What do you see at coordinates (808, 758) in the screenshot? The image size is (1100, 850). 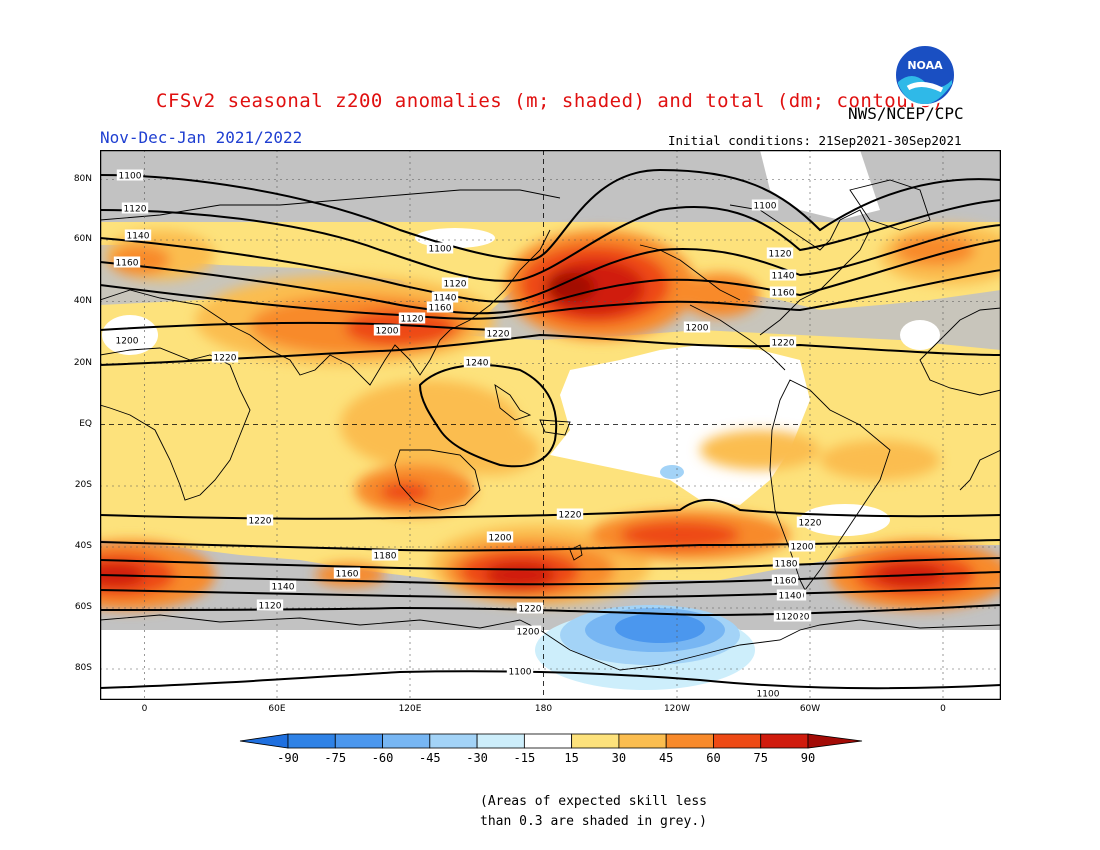 I see `colorbar-tick-label: 90` at bounding box center [808, 758].